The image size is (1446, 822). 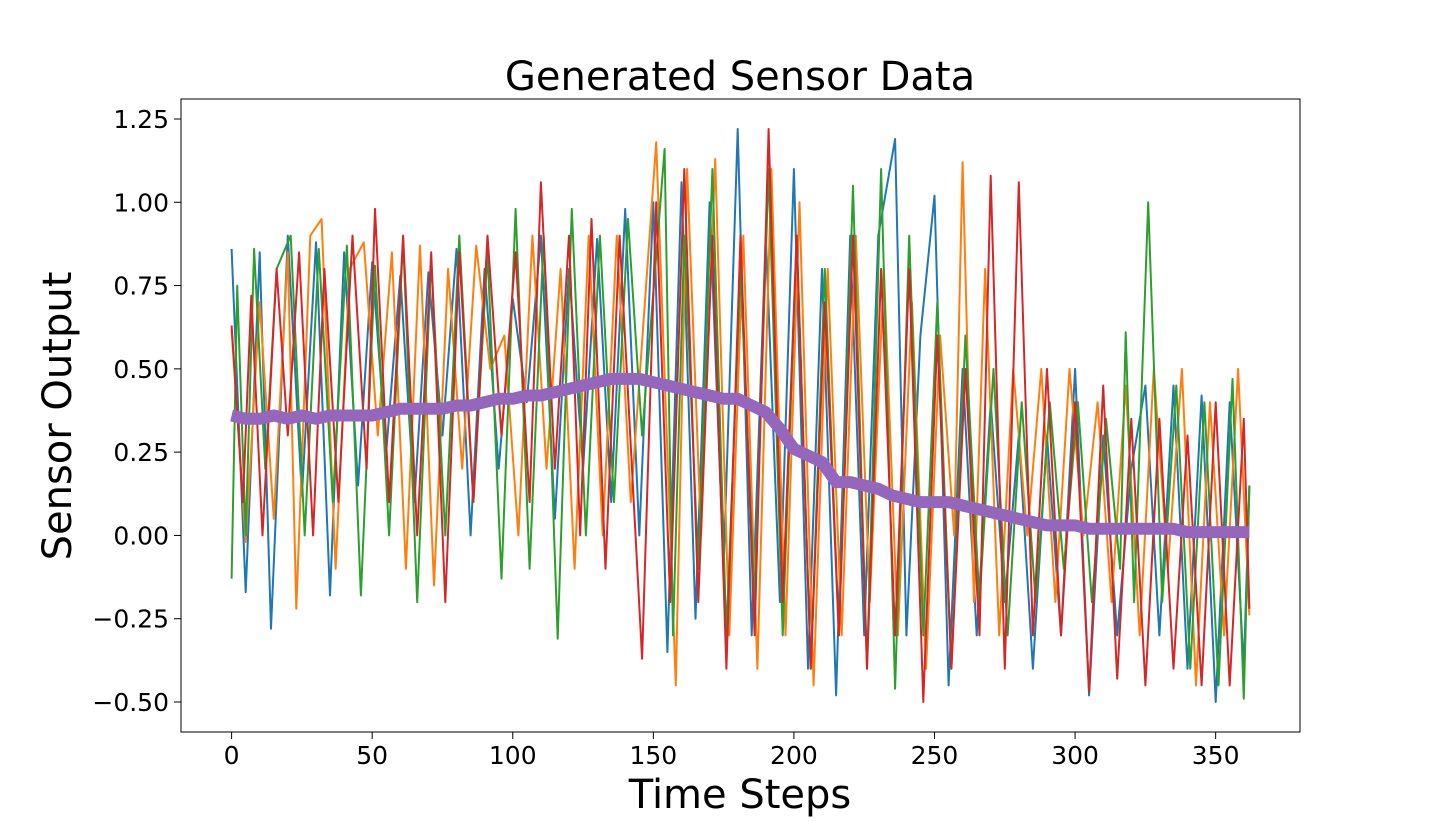 I want to click on x-tick-label: 50, so click(x=372, y=755).